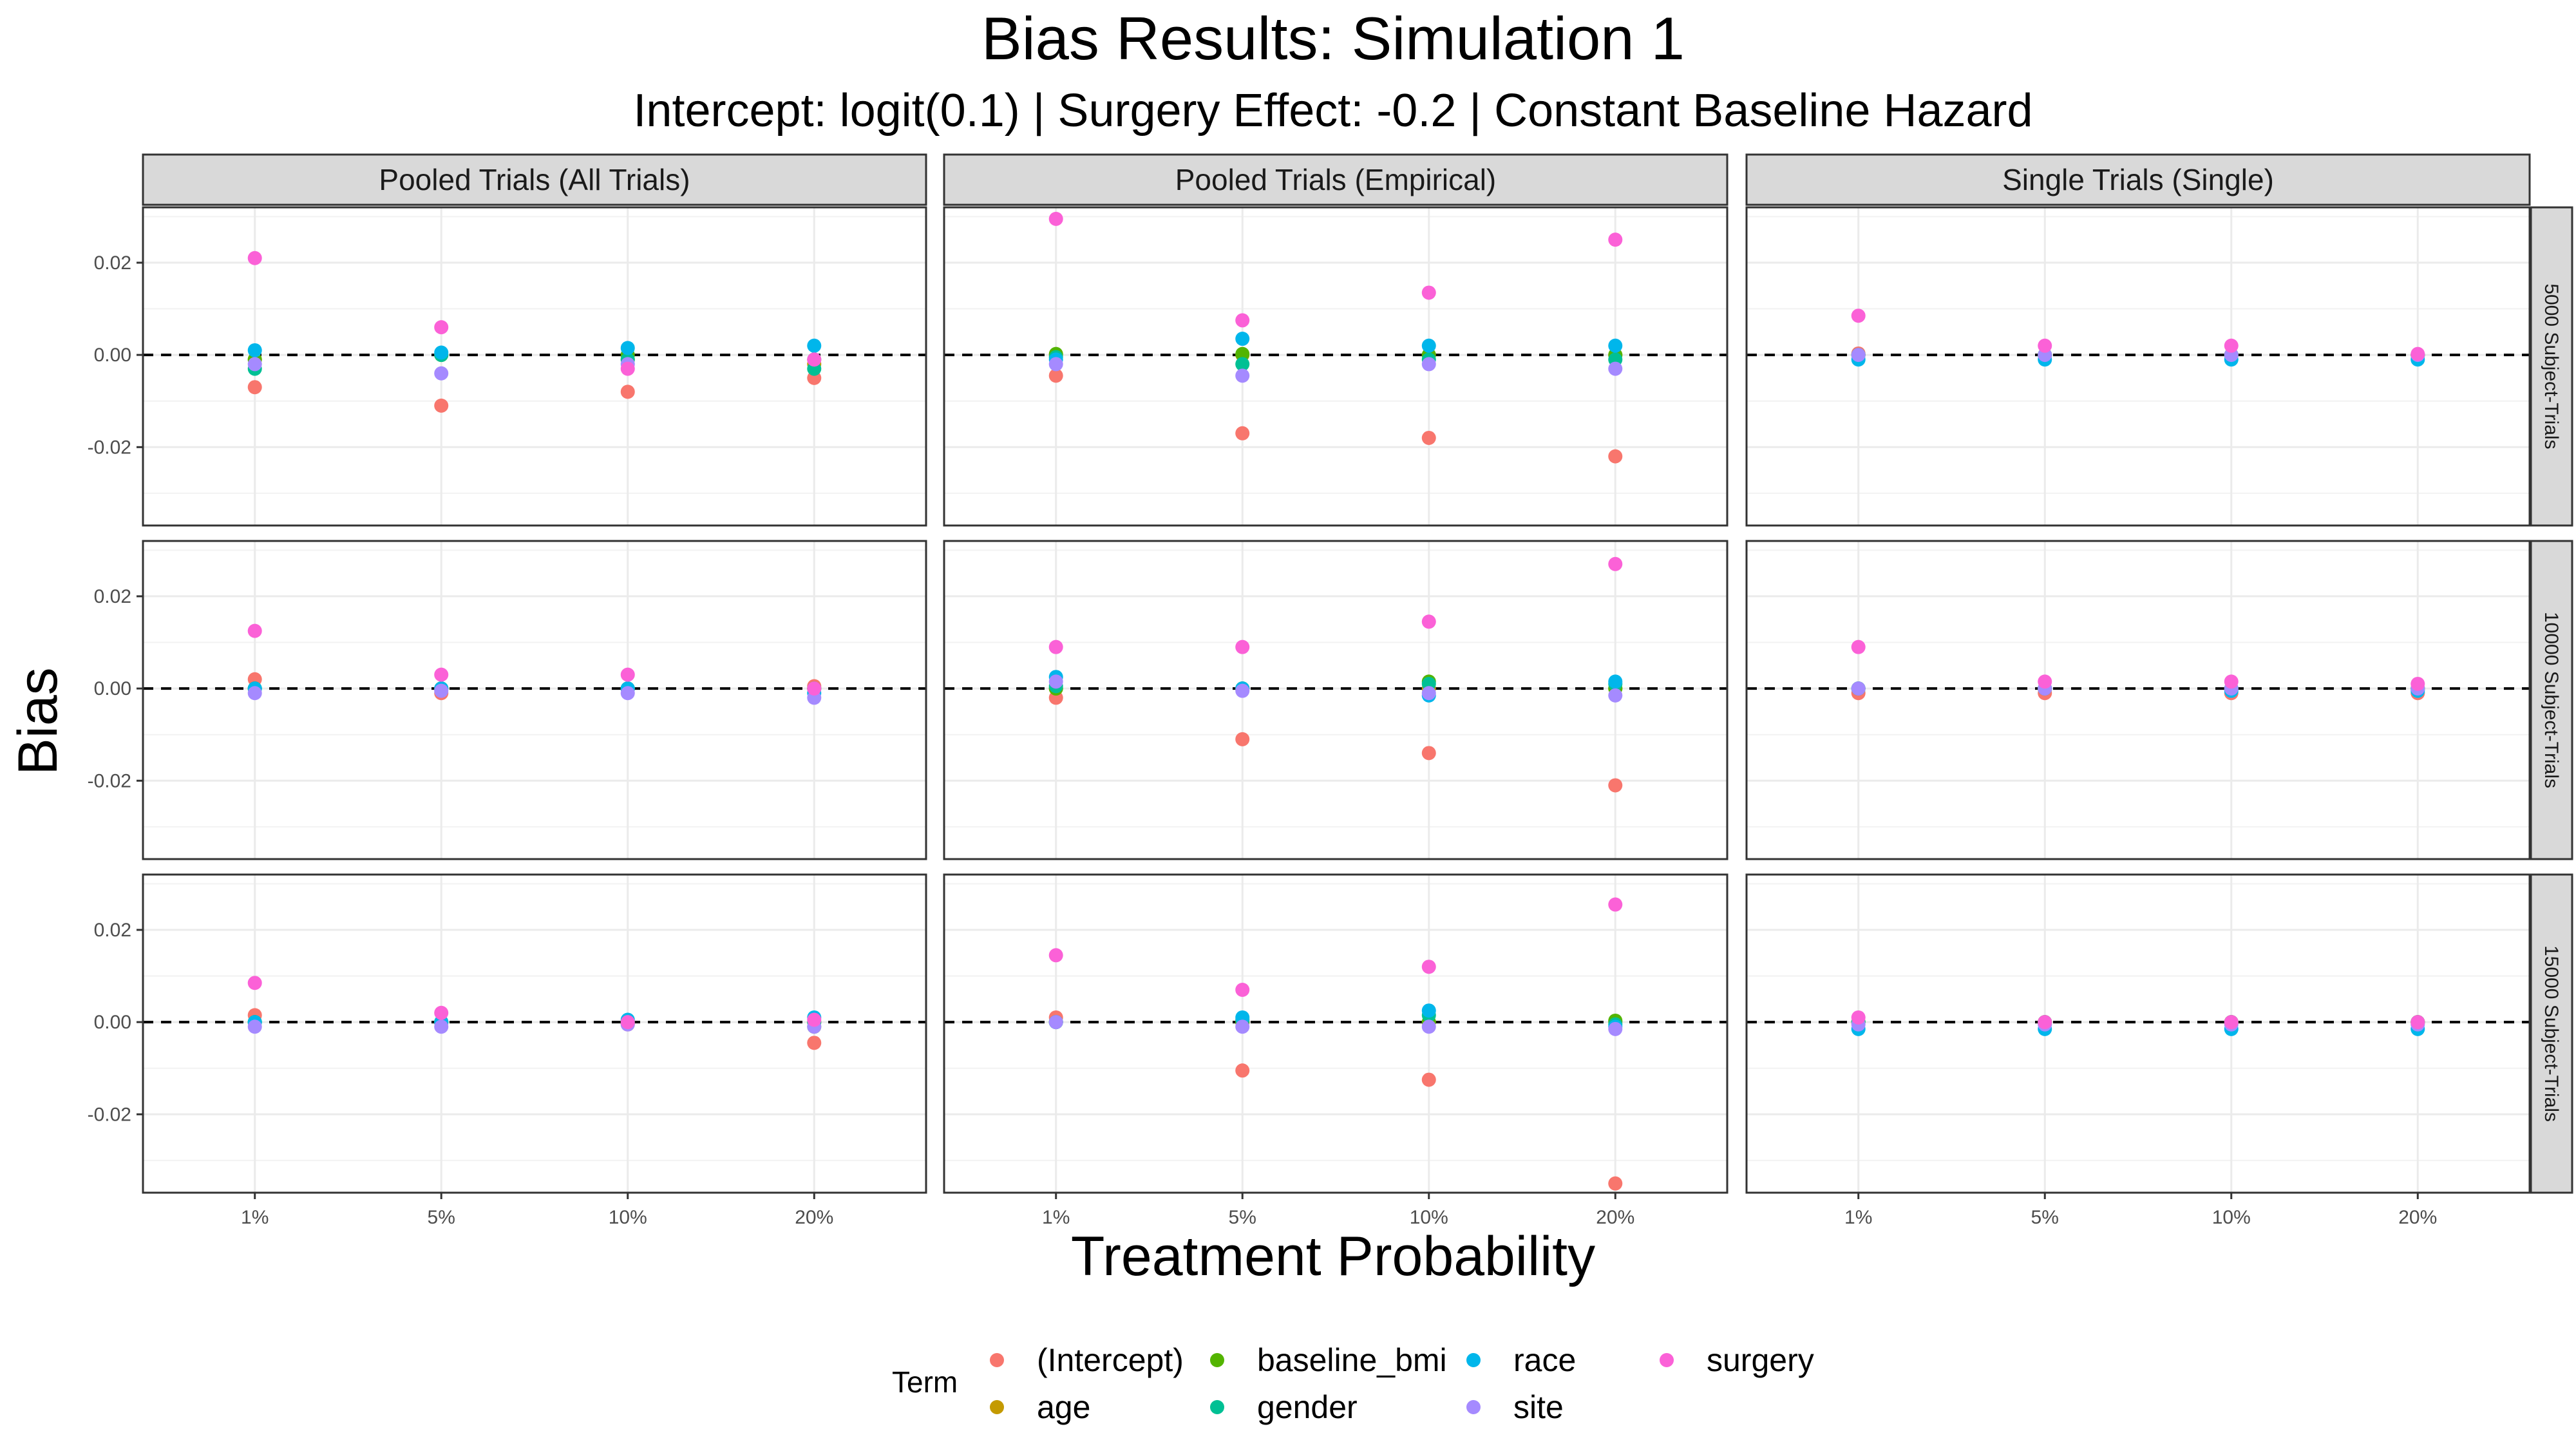 This screenshot has height=1449, width=2576. I want to click on row-strip-label: 15000 Subject-Trials, so click(2551, 1033).